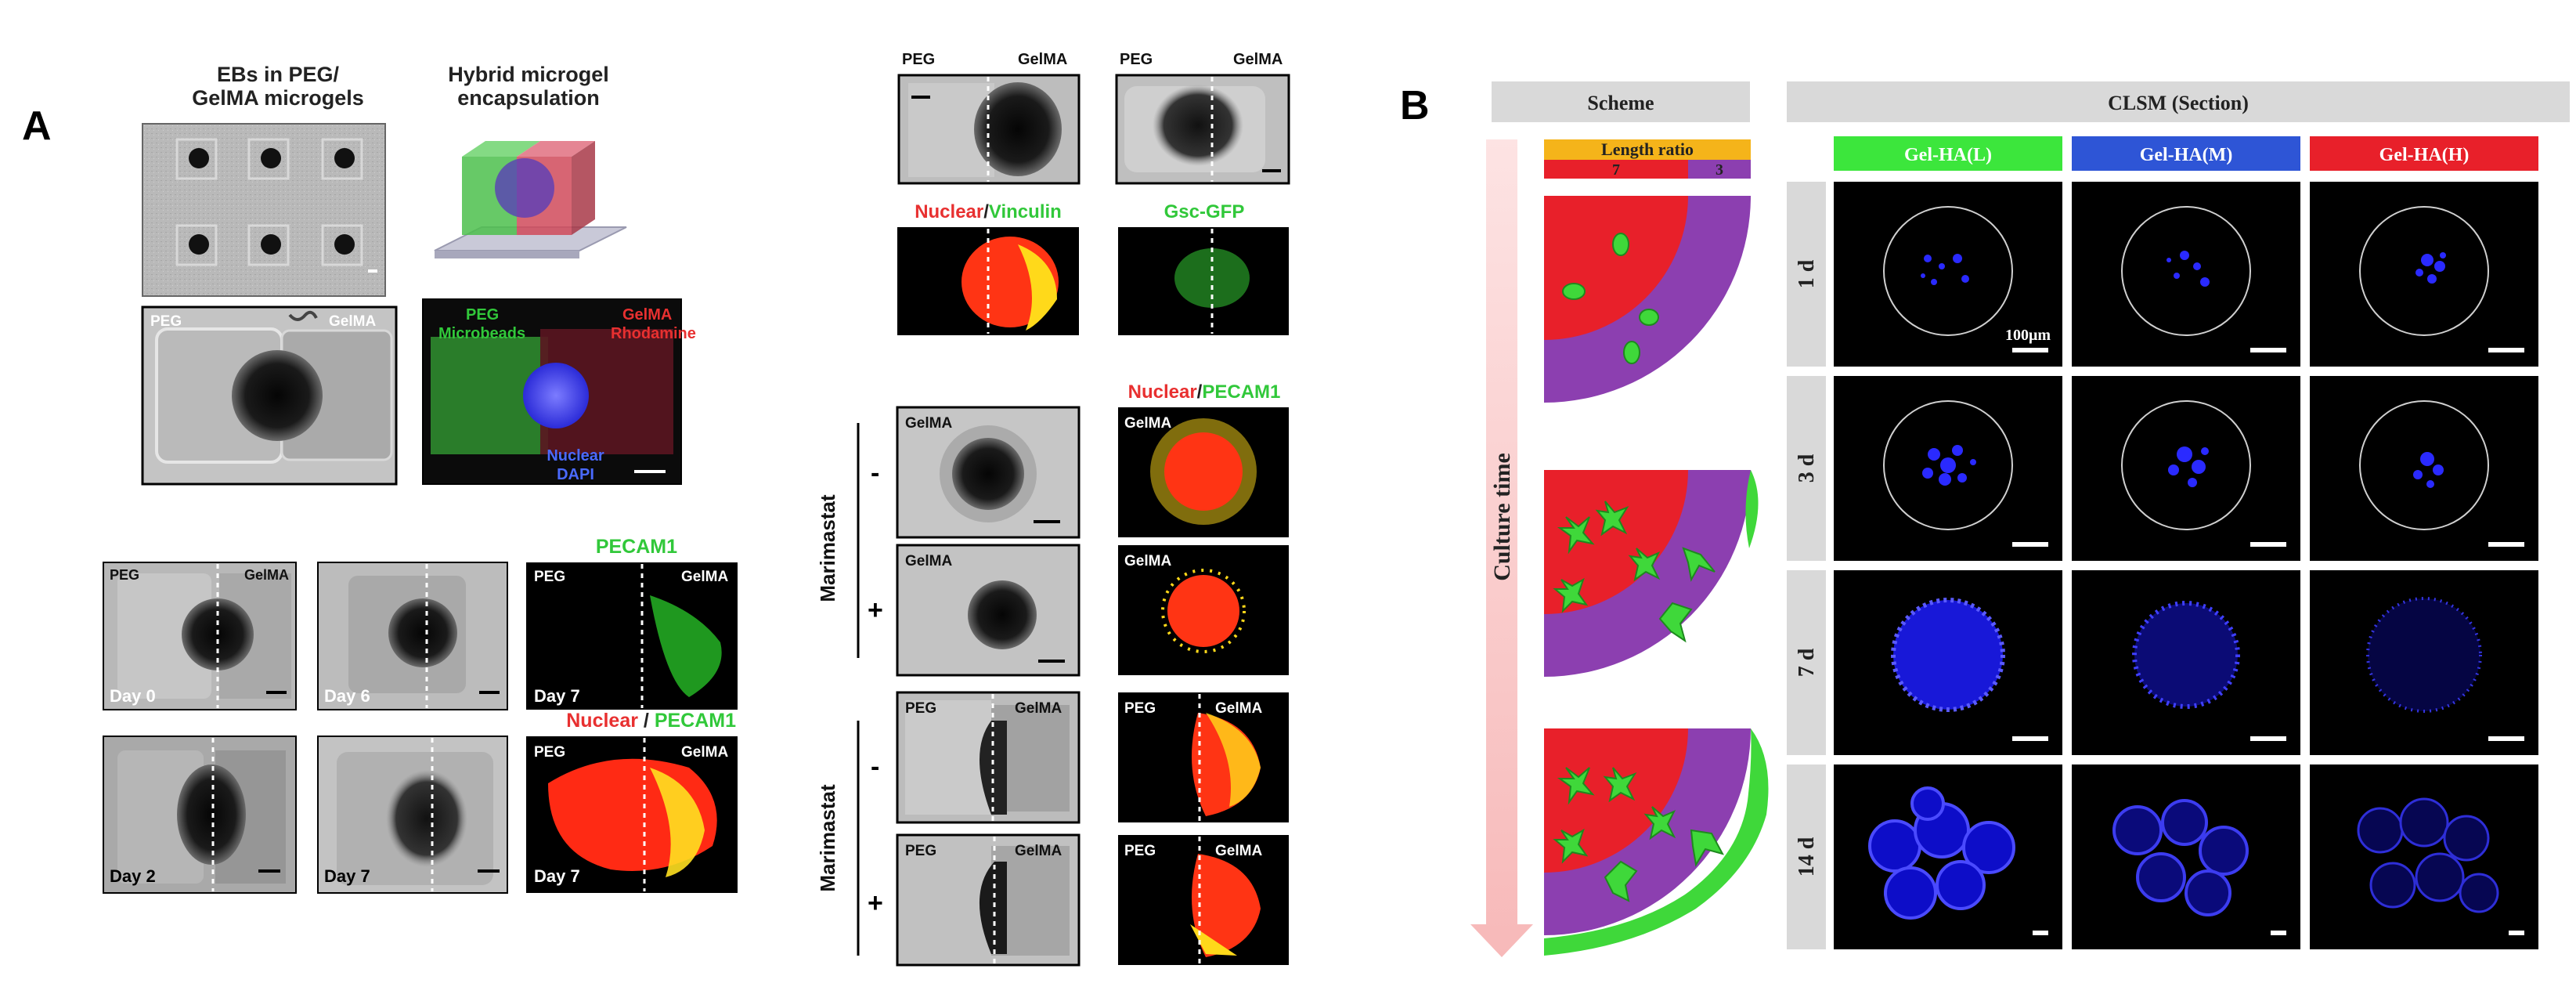 Image resolution: width=2576 pixels, height=994 pixels. What do you see at coordinates (1647, 149) in the screenshot?
I see `length-ratio-label: Length ratio` at bounding box center [1647, 149].